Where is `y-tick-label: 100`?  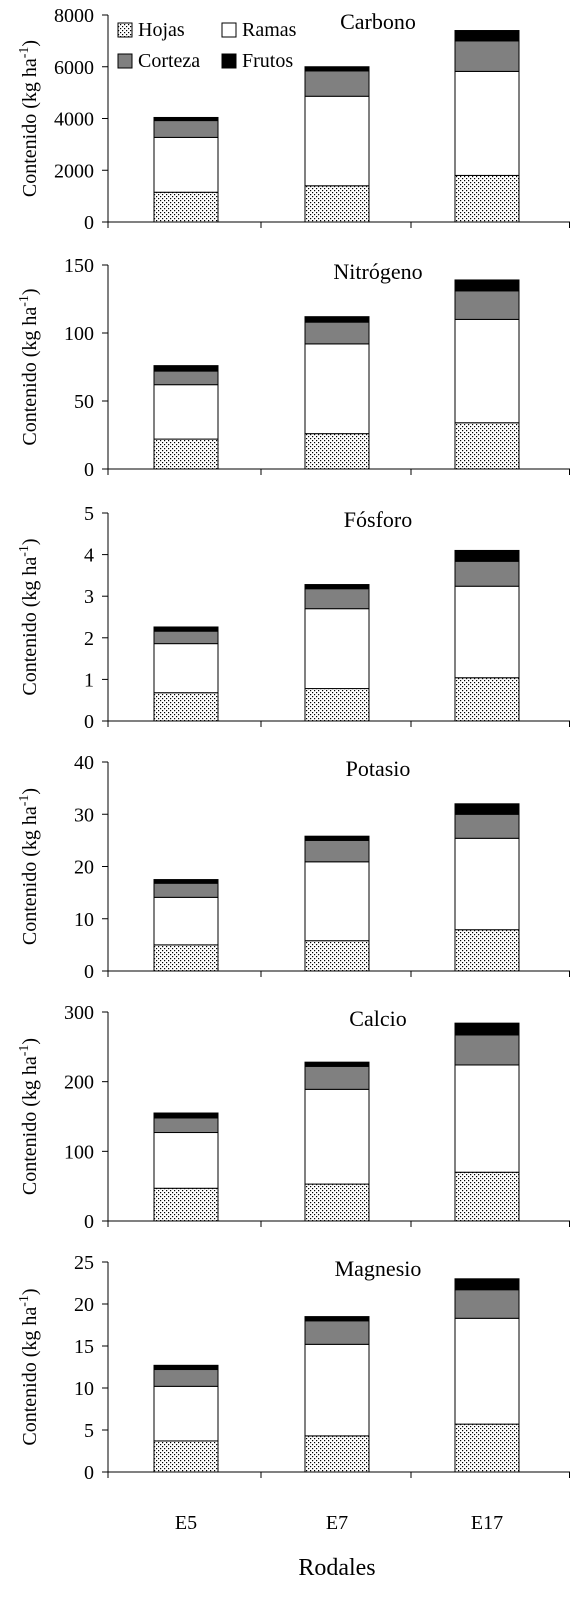
y-tick-label: 100 is located at coordinates (79, 334).